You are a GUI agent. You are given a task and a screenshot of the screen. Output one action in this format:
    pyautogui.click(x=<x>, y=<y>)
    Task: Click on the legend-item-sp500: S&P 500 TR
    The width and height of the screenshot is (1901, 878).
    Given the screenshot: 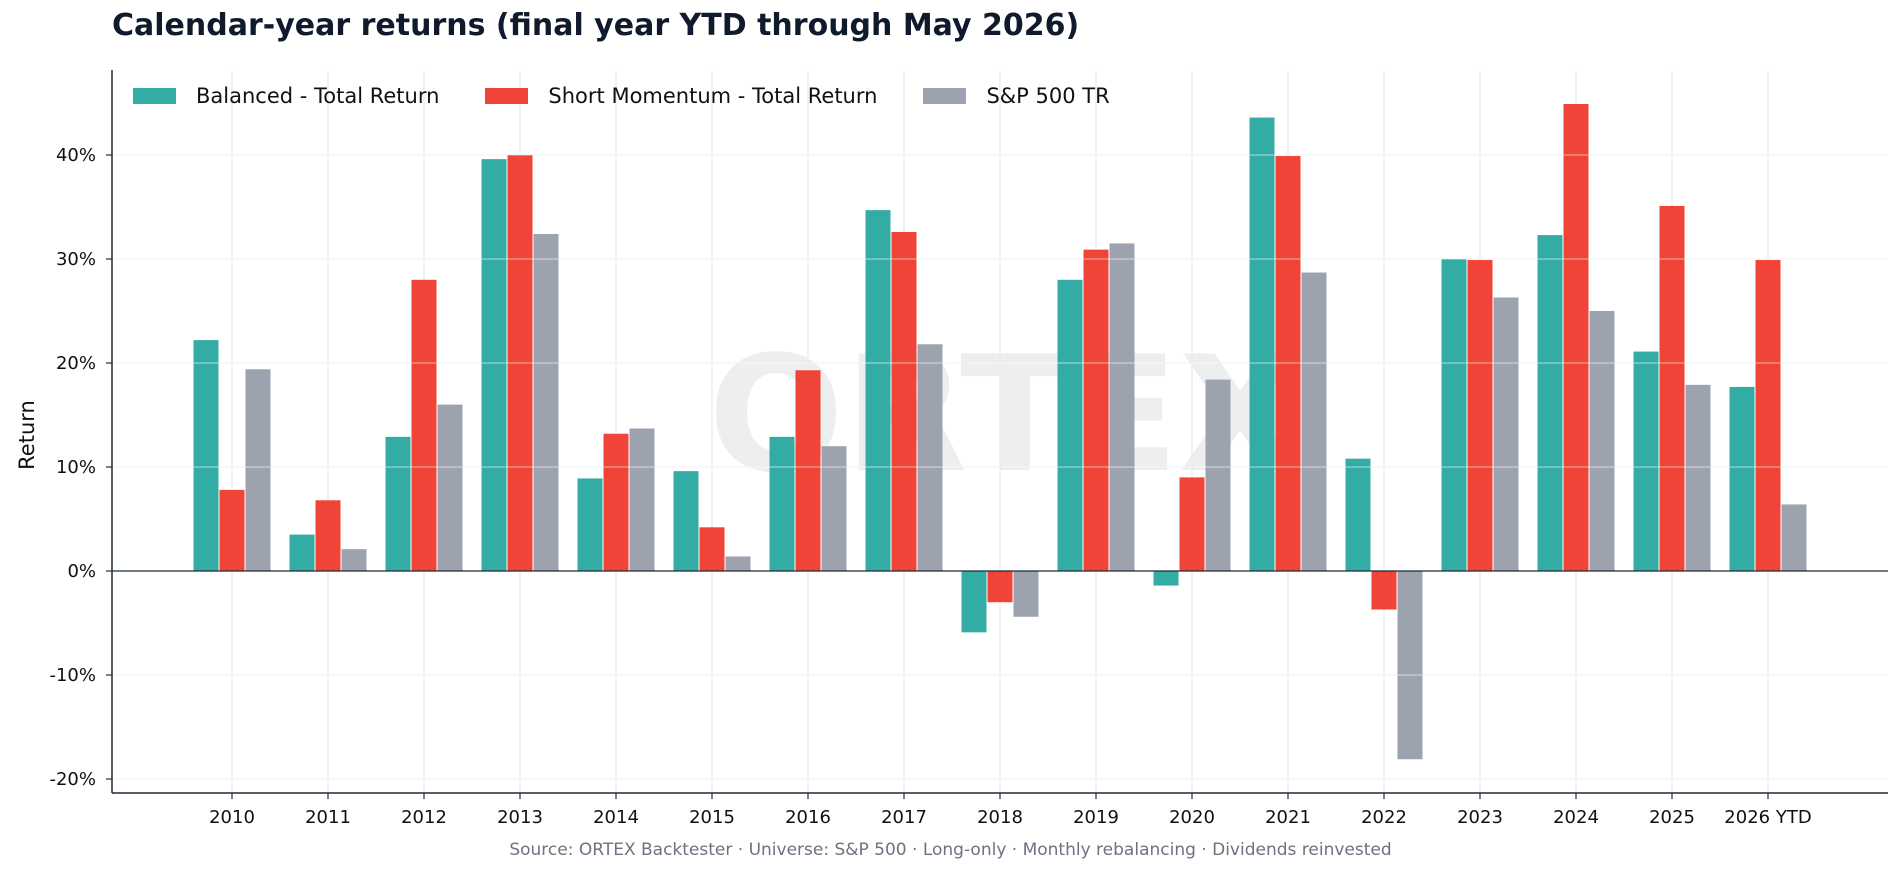 What is the action you would take?
    pyautogui.click(x=1016, y=96)
    